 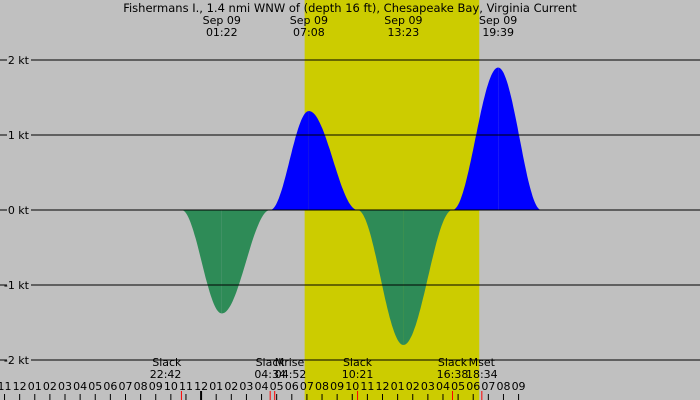 I want to click on event-name: Mrise, so click(x=290, y=362).